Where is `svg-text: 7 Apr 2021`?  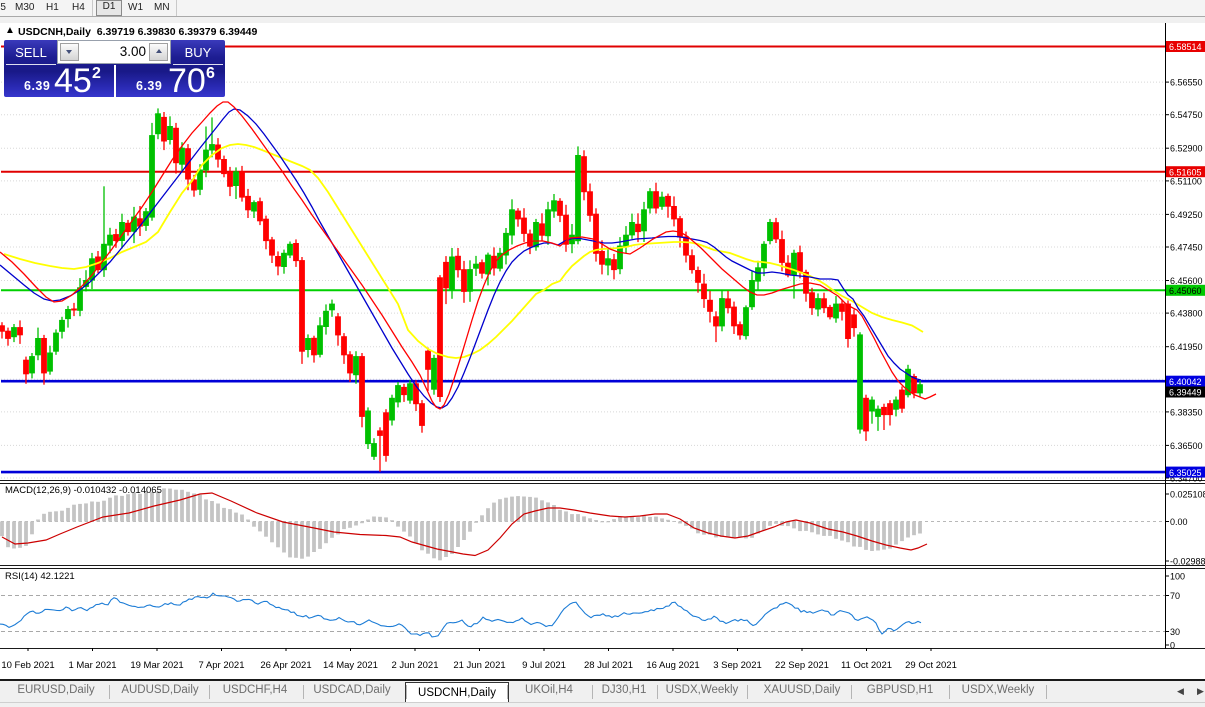 svg-text: 7 Apr 2021 is located at coordinates (222, 665).